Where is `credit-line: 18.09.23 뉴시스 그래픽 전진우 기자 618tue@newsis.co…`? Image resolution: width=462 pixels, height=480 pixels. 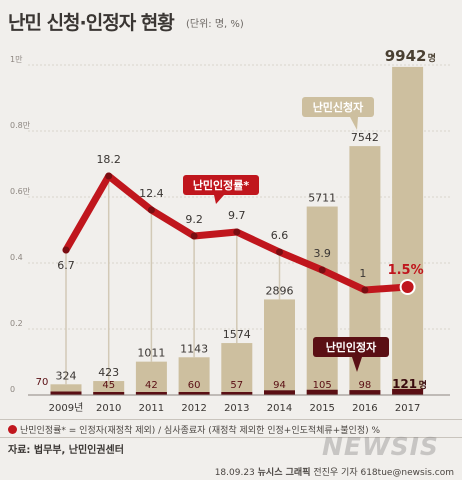
credit-line: 18.09.23 뉴시스 그래픽 전진우 기자 618tue@newsis.co… is located at coordinates (334, 471).